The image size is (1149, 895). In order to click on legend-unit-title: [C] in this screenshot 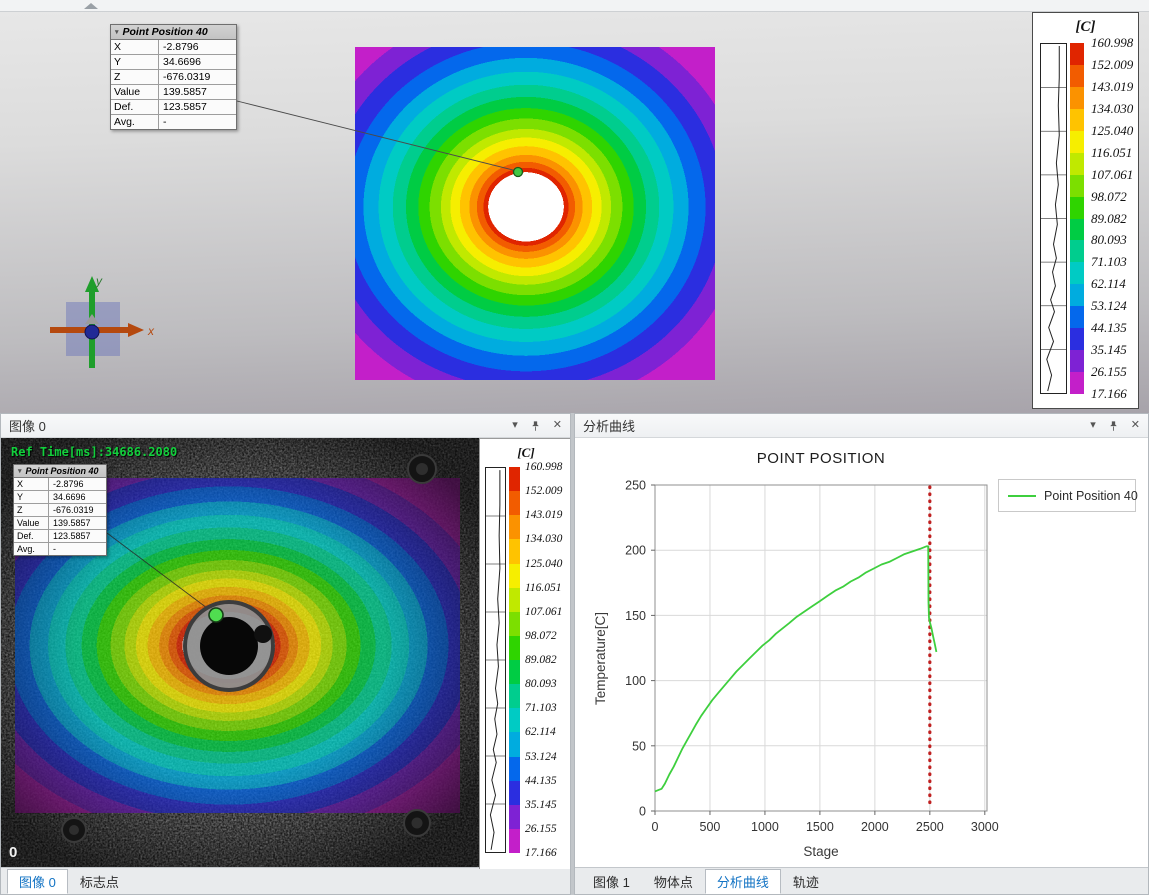, I will do `click(1085, 27)`.